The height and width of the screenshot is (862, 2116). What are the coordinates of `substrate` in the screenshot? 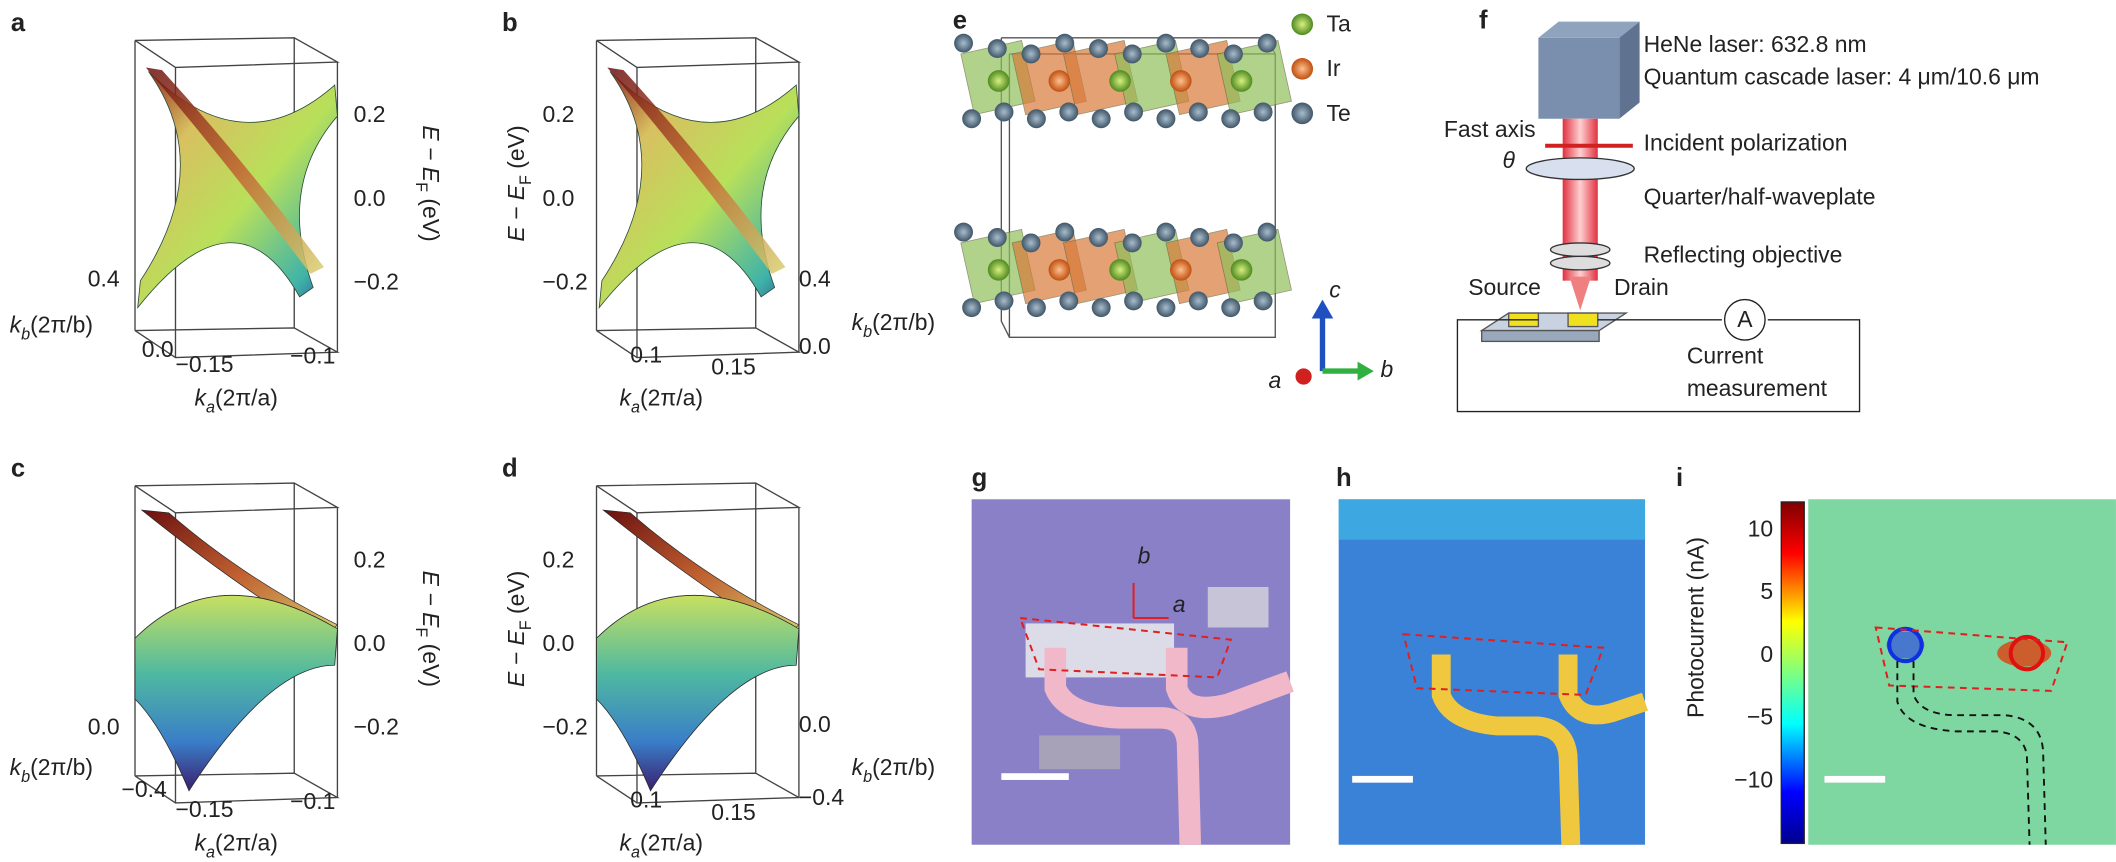 It's located at (1554, 322).